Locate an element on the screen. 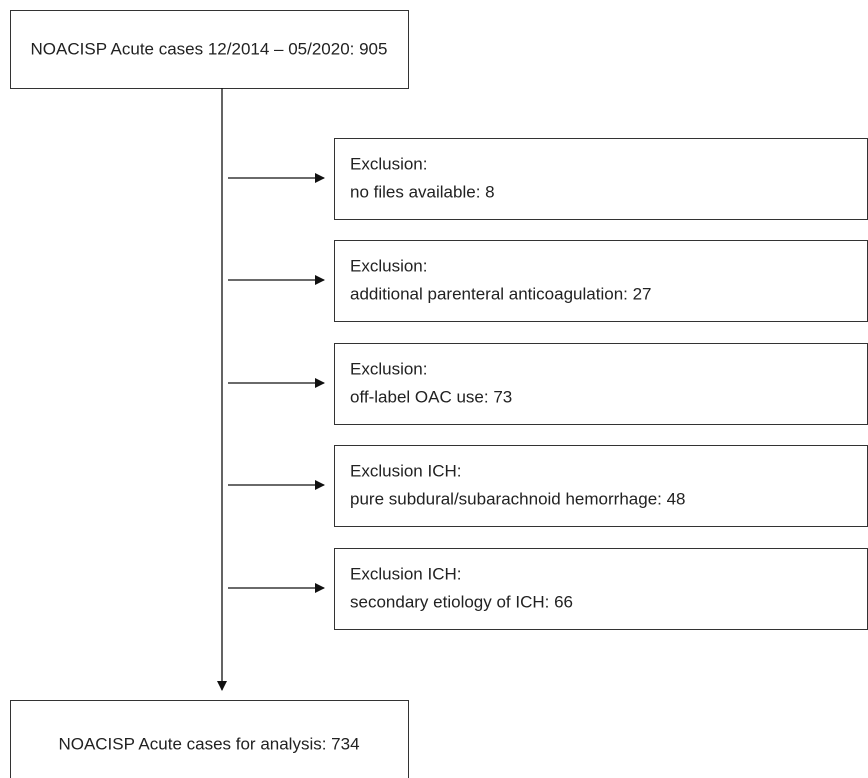 This screenshot has height=778, width=868. top-box is located at coordinates (209, 49).